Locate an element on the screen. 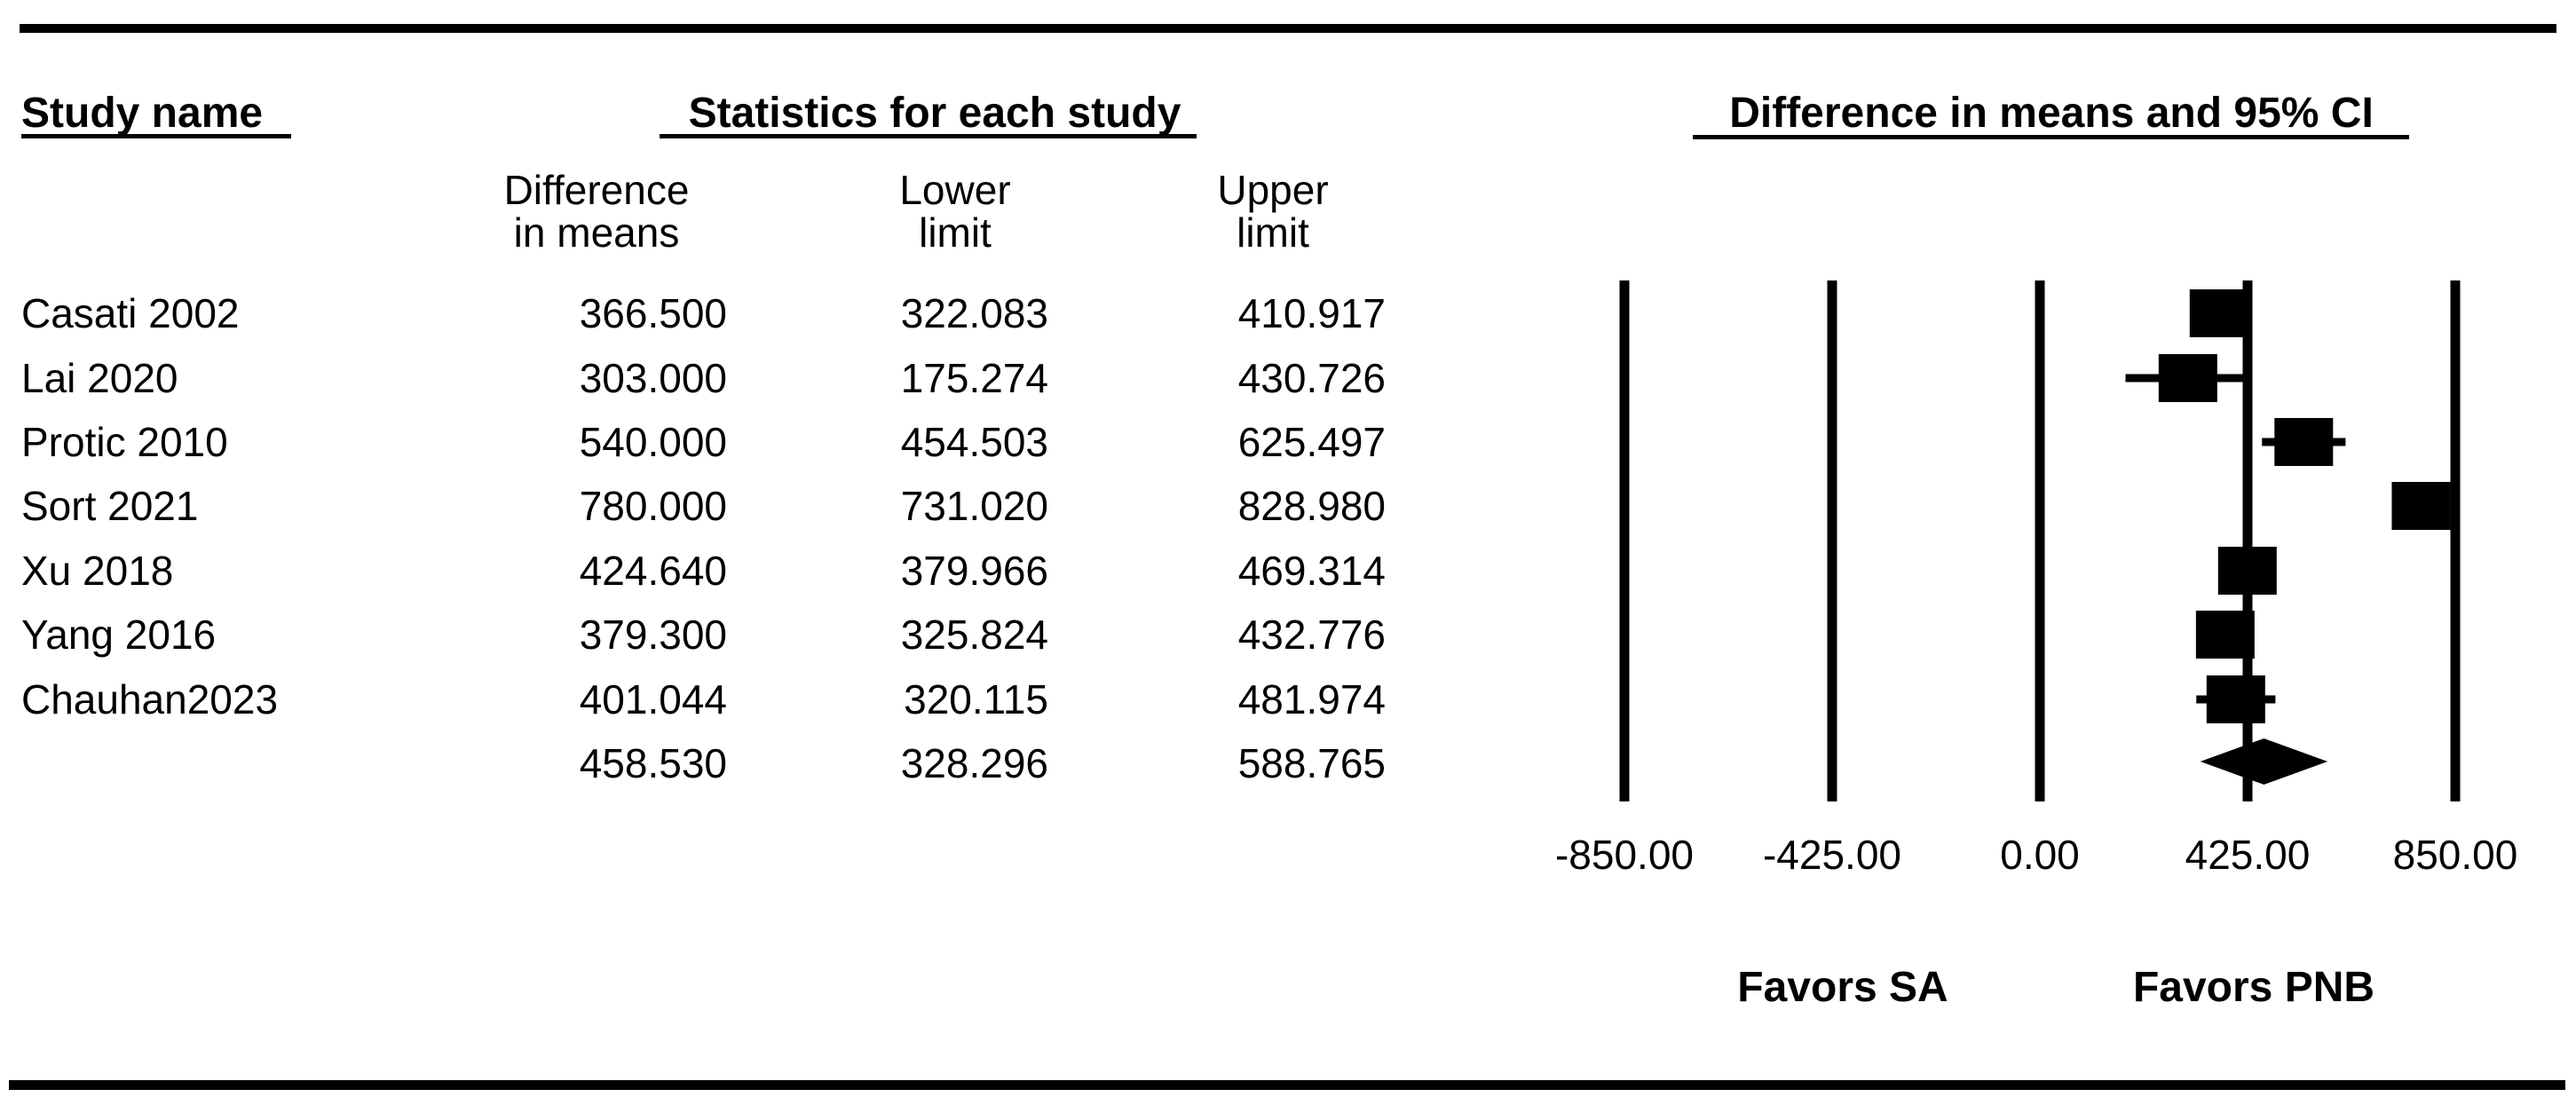 The image size is (2576, 1105). upper-limit-column-header: Upper limit is located at coordinates (1272, 211).